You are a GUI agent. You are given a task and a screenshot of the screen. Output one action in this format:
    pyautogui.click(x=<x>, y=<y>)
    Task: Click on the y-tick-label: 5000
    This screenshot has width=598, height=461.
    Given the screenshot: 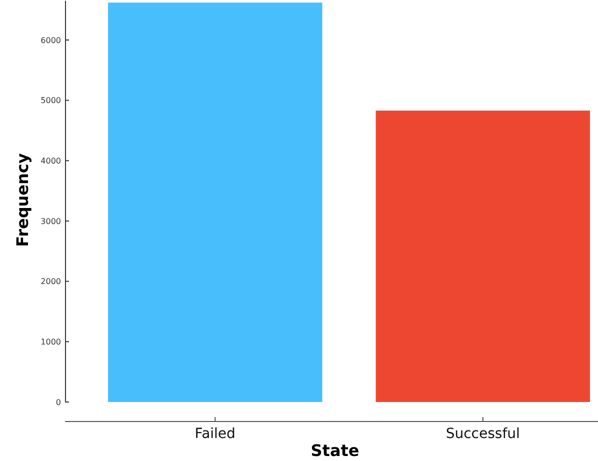 What is the action you would take?
    pyautogui.click(x=50, y=101)
    